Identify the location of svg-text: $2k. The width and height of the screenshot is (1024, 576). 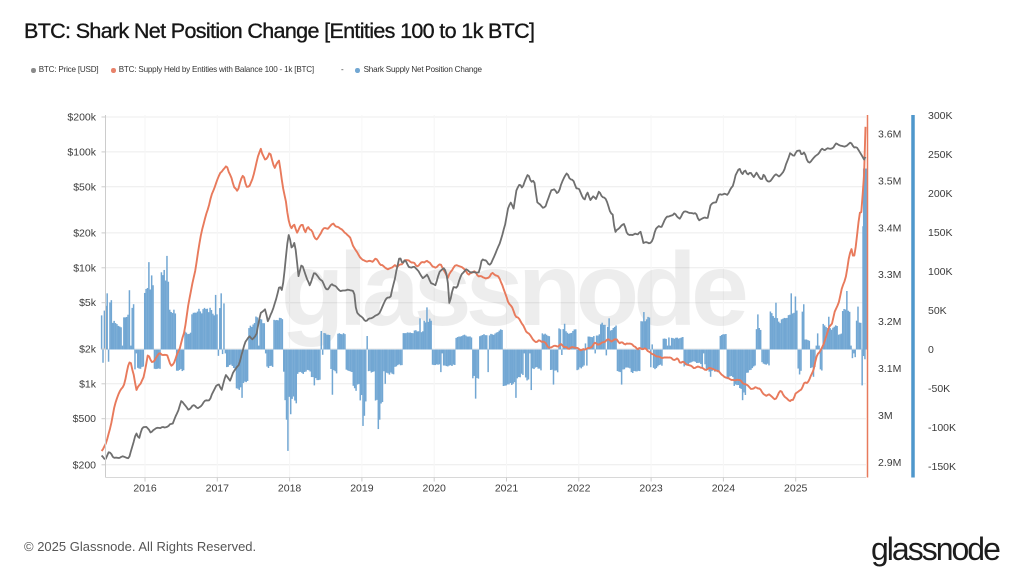
(88, 349).